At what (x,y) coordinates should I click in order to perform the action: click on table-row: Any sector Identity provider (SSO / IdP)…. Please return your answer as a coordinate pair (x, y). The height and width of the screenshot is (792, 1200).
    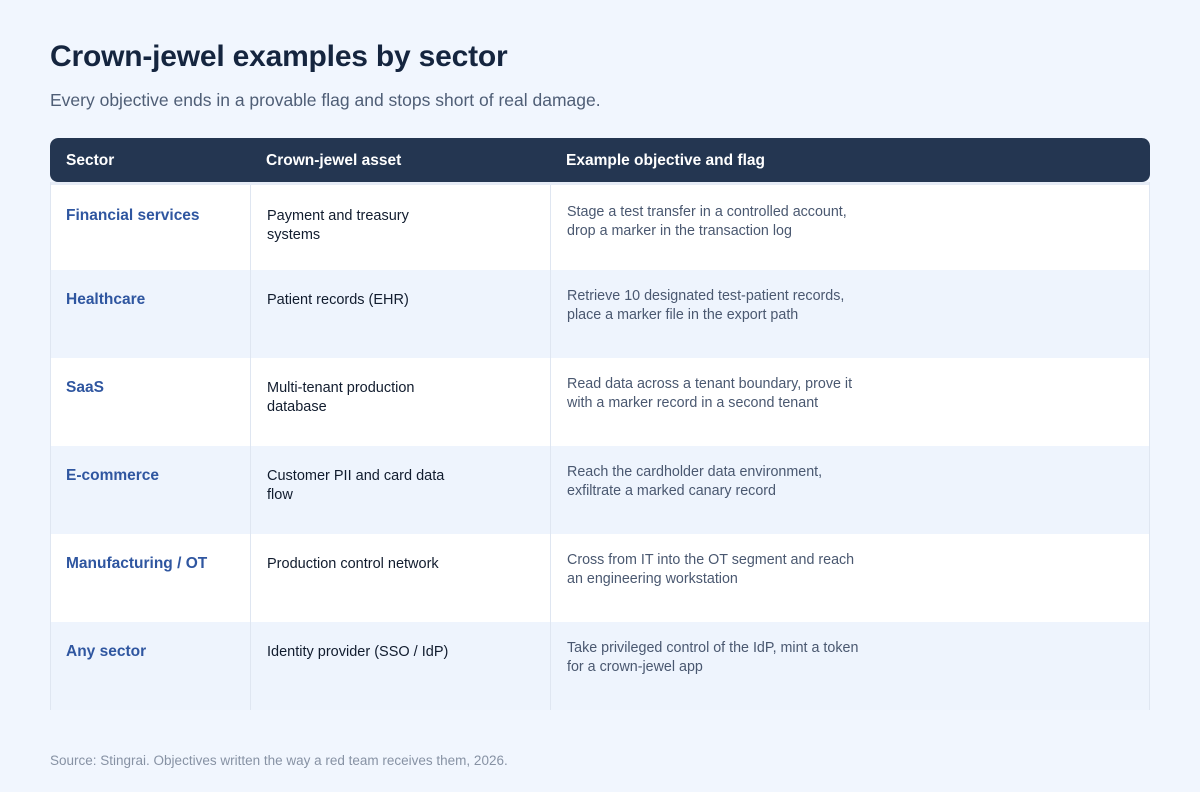
    Looking at the image, I should click on (600, 666).